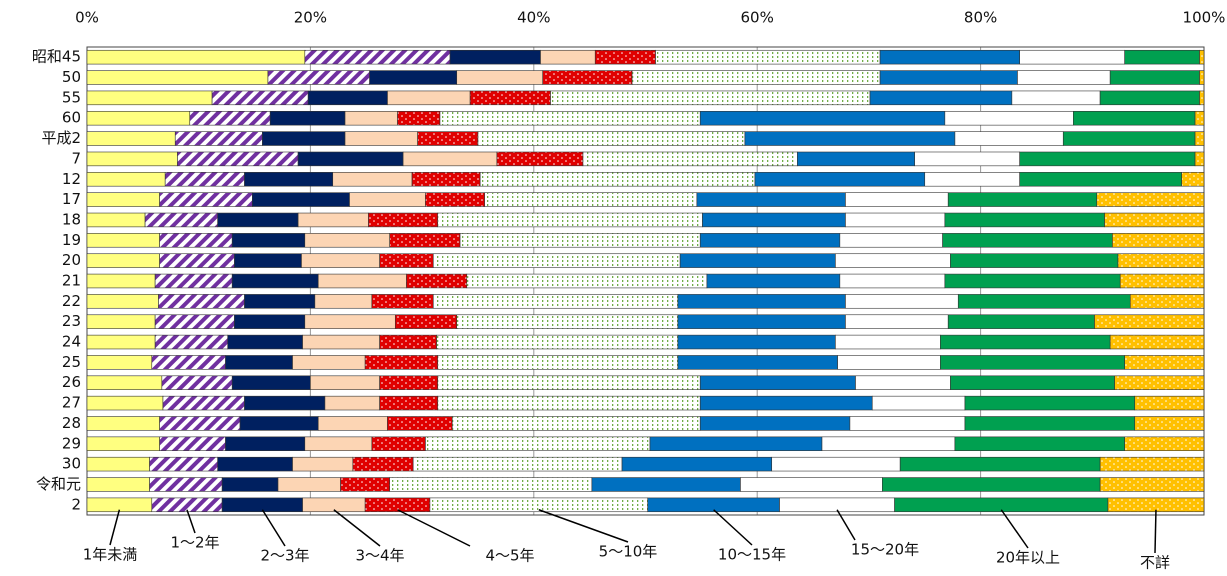 This screenshot has height=576, width=1227. I want to click on legend-label: 5～10年, so click(628, 552).